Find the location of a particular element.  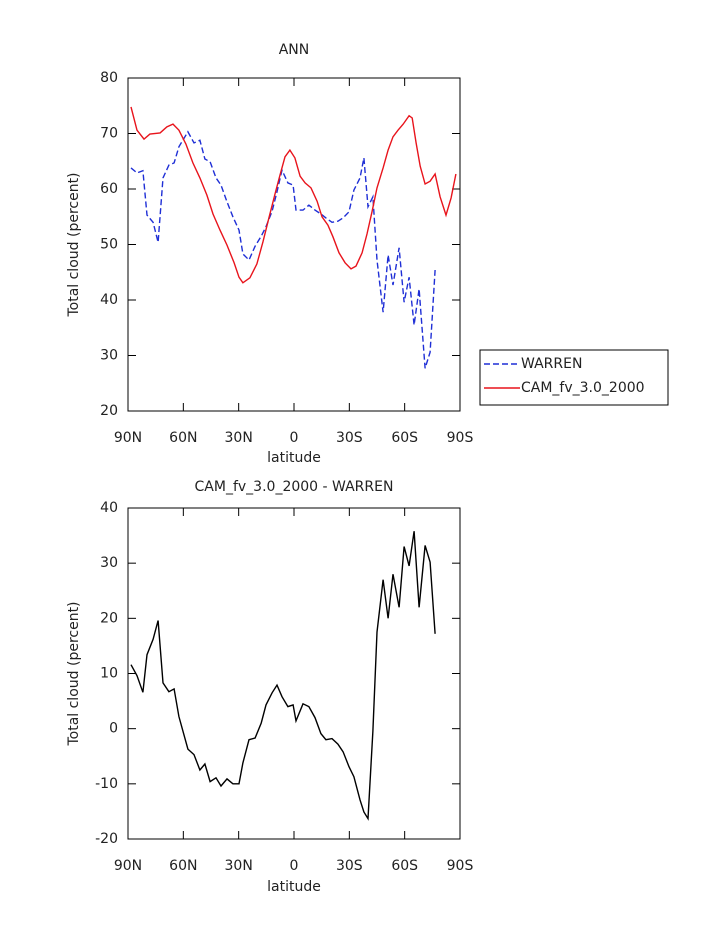

y-tick-label: 60 is located at coordinates (109, 189).